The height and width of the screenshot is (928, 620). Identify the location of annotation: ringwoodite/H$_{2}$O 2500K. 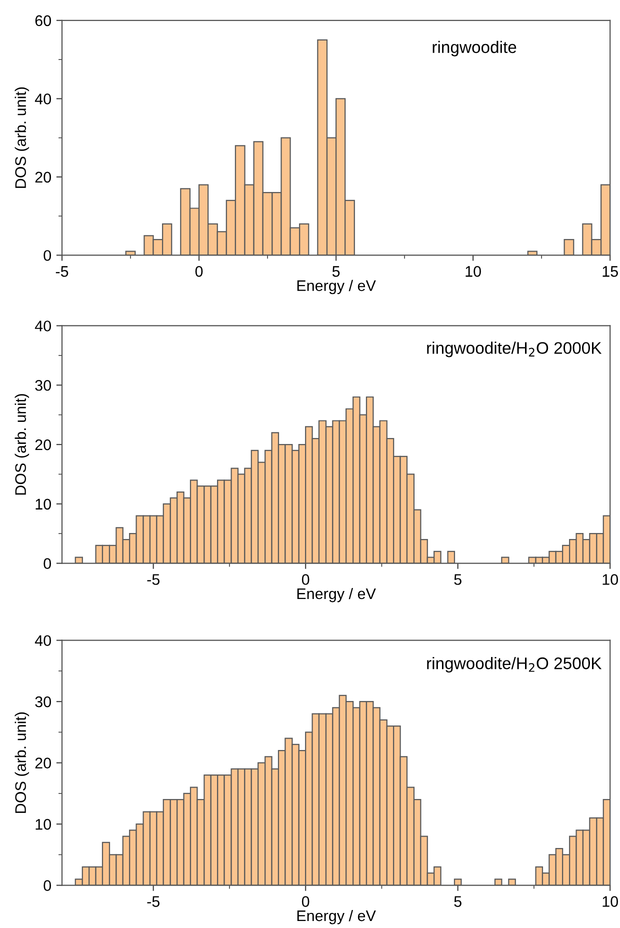
(514, 664).